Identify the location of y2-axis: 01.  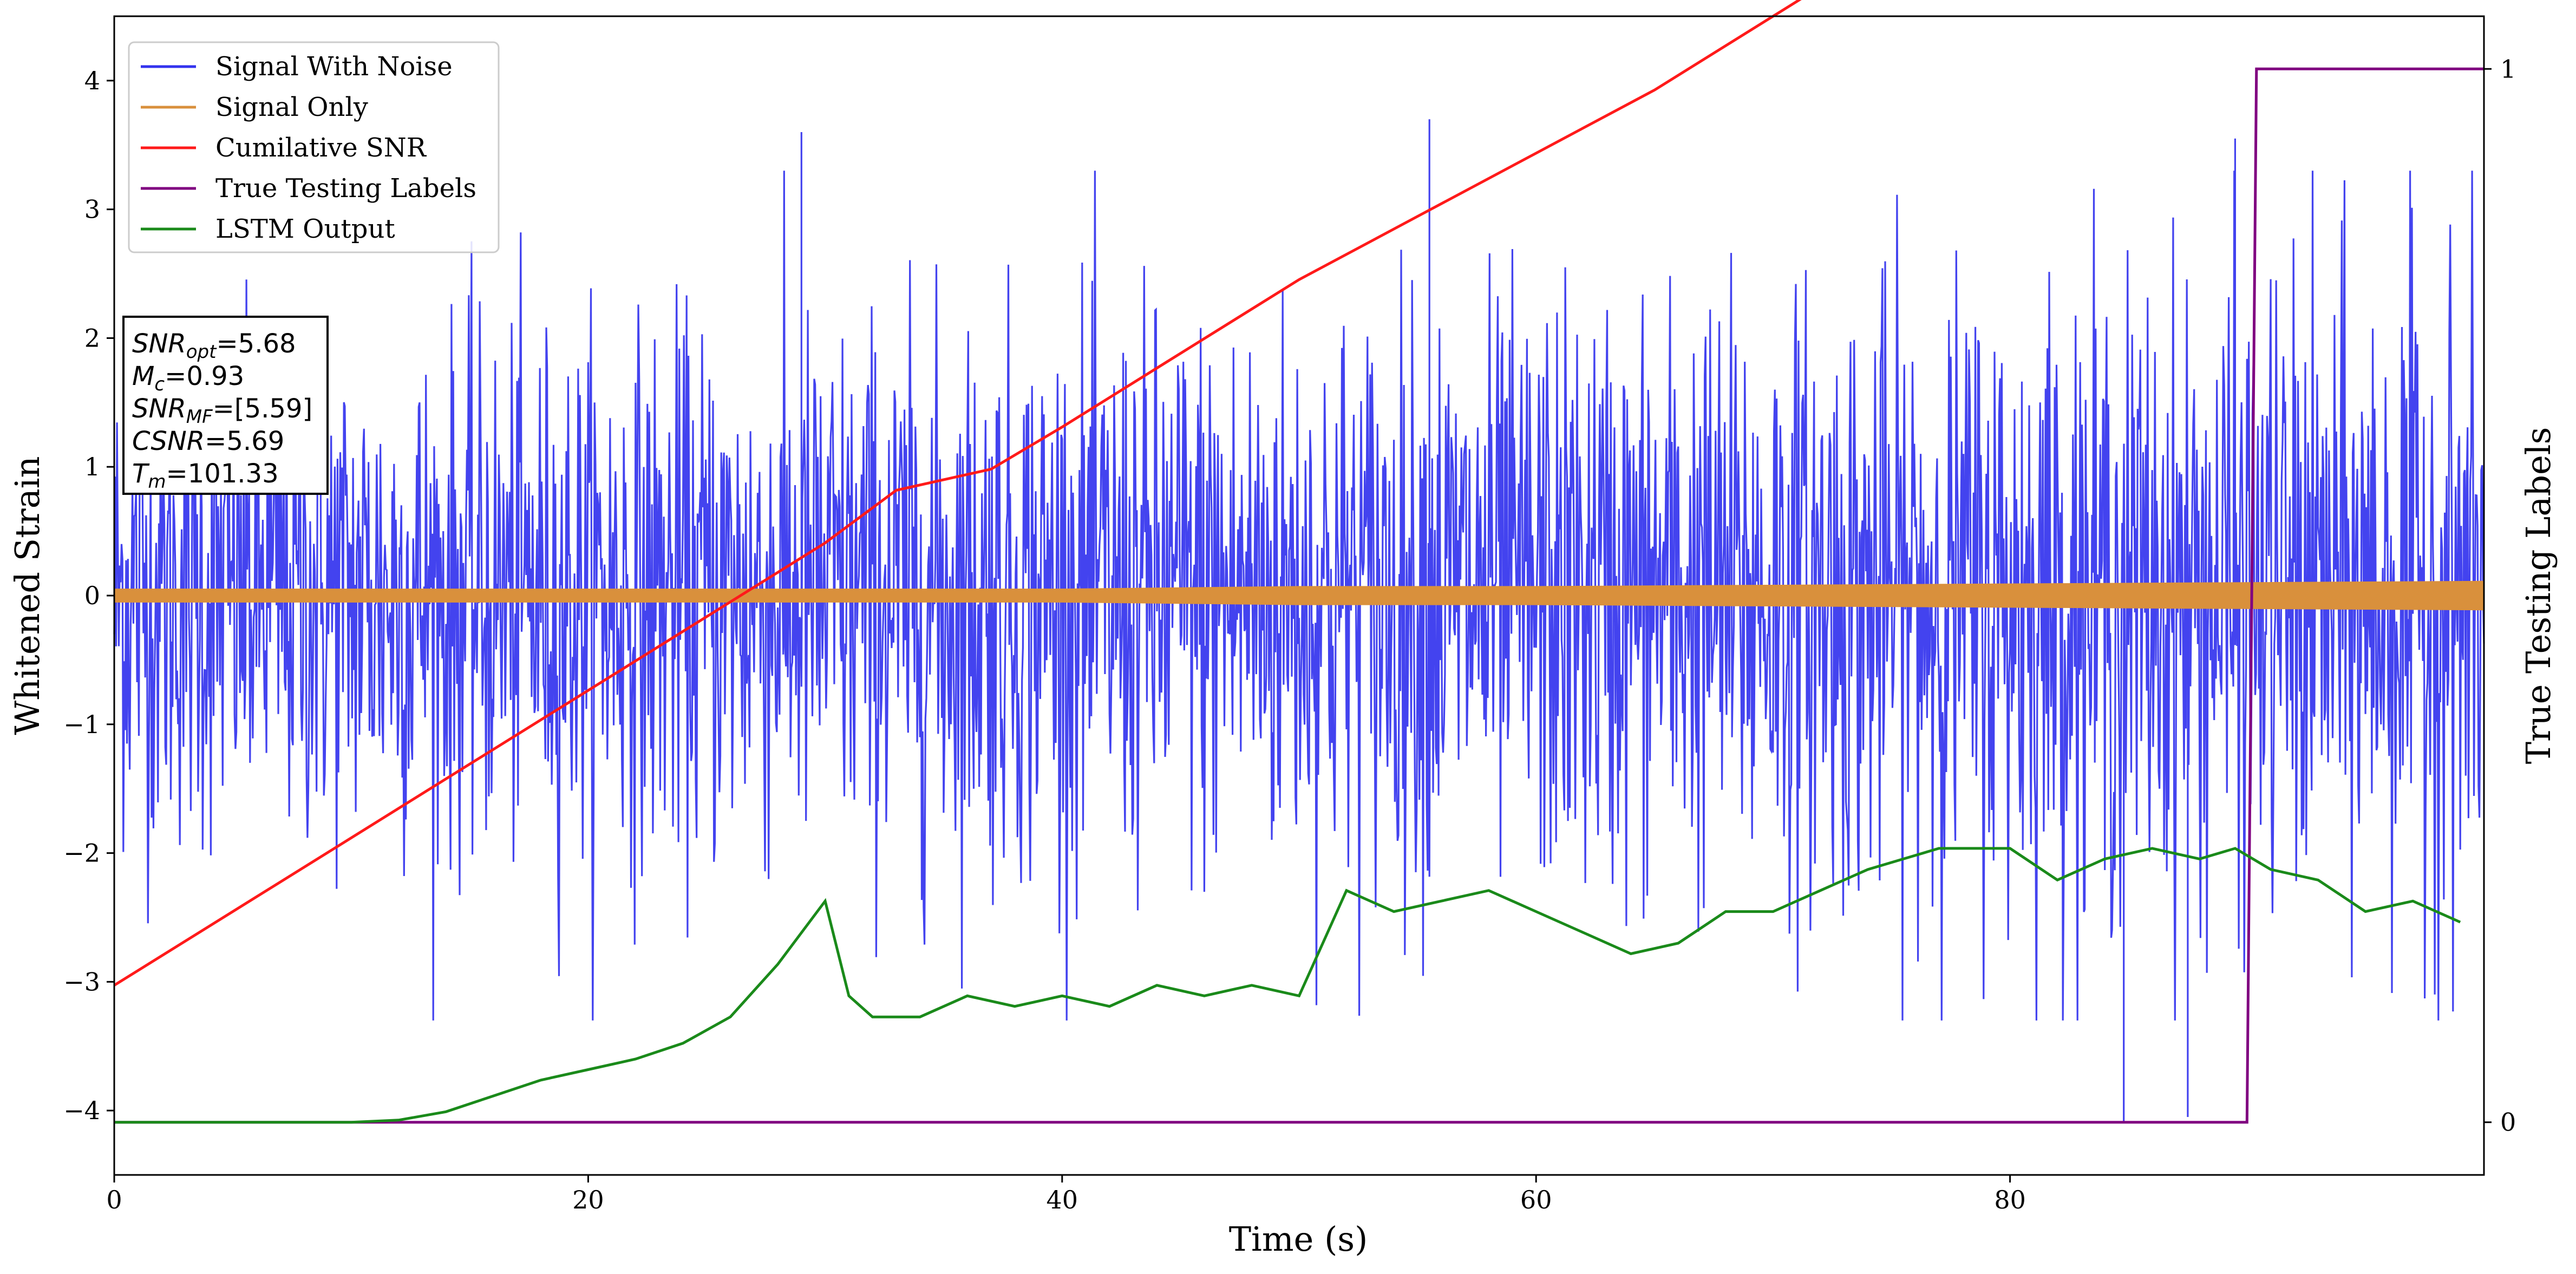
(2500, 595).